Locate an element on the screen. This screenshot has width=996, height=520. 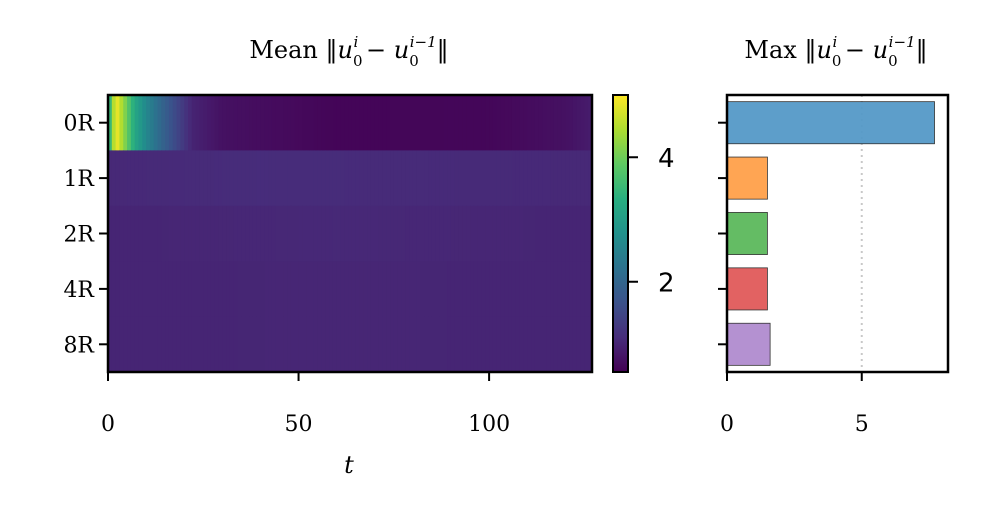
bar-title-norm-right: ‖ is located at coordinates (922, 50).